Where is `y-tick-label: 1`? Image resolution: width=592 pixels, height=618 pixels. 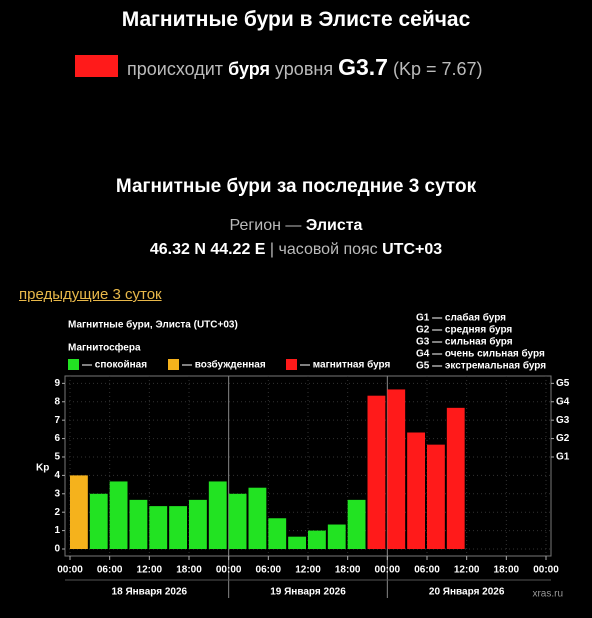 y-tick-label: 1 is located at coordinates (57, 530).